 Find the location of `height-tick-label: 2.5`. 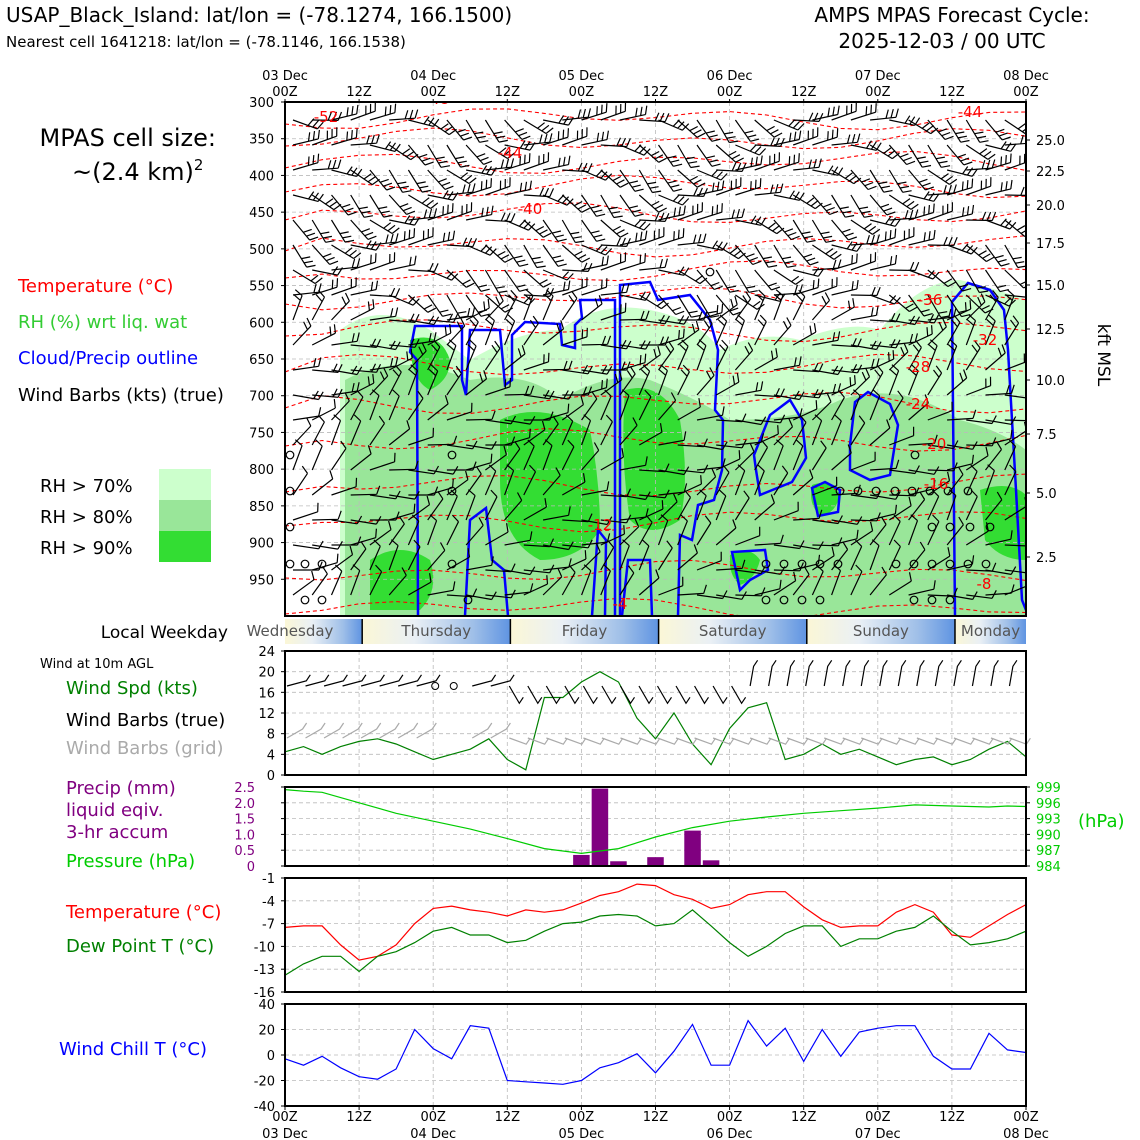

height-tick-label: 2.5 is located at coordinates (1046, 558).